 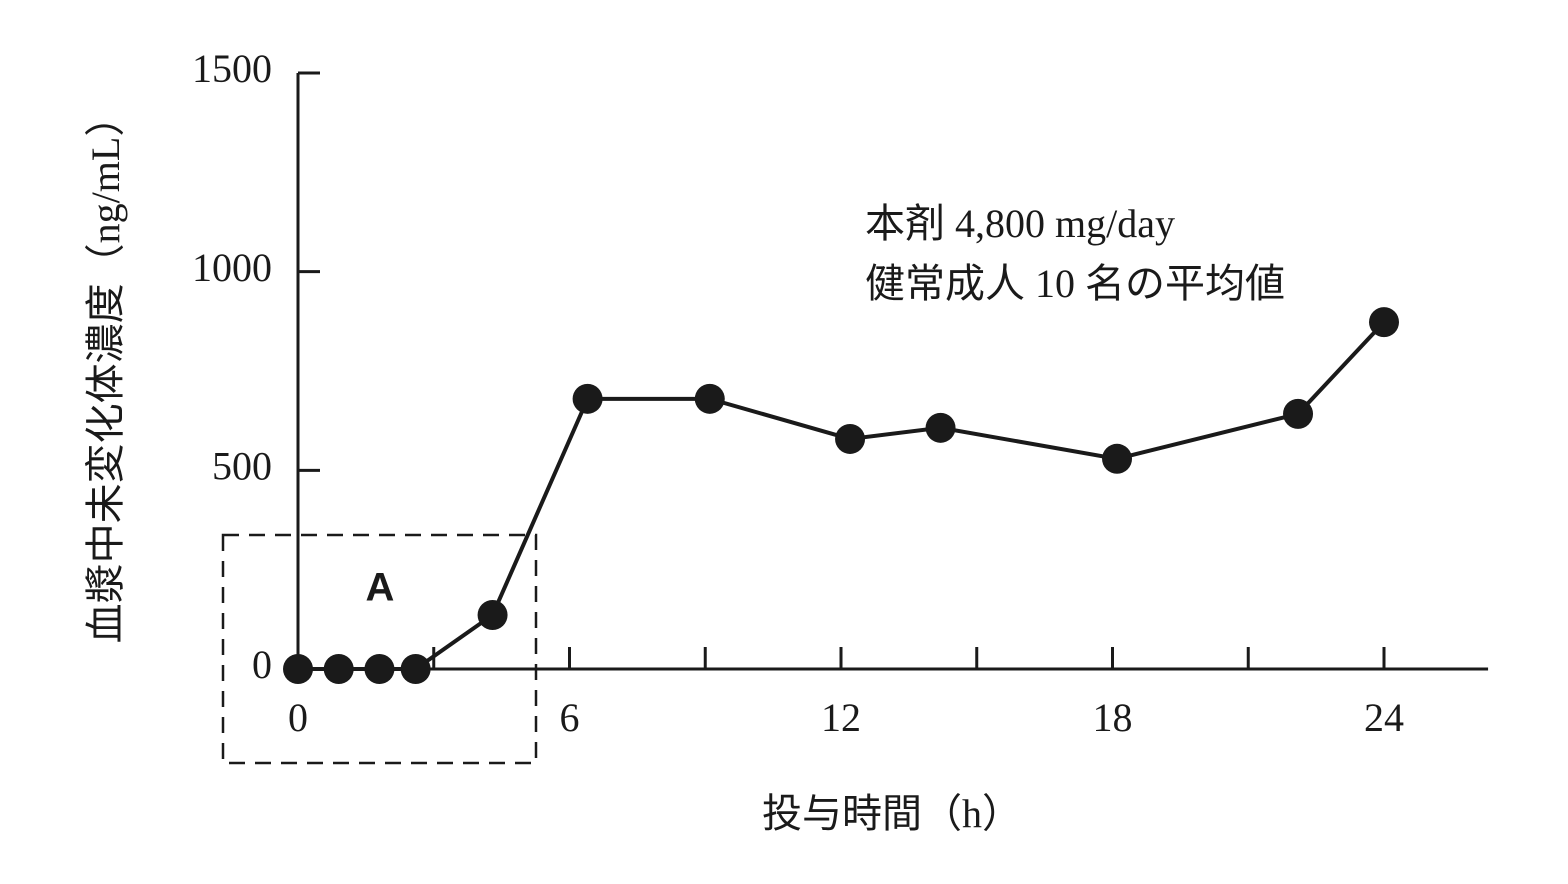 What do you see at coordinates (380, 588) in the screenshot?
I see `region-label: A` at bounding box center [380, 588].